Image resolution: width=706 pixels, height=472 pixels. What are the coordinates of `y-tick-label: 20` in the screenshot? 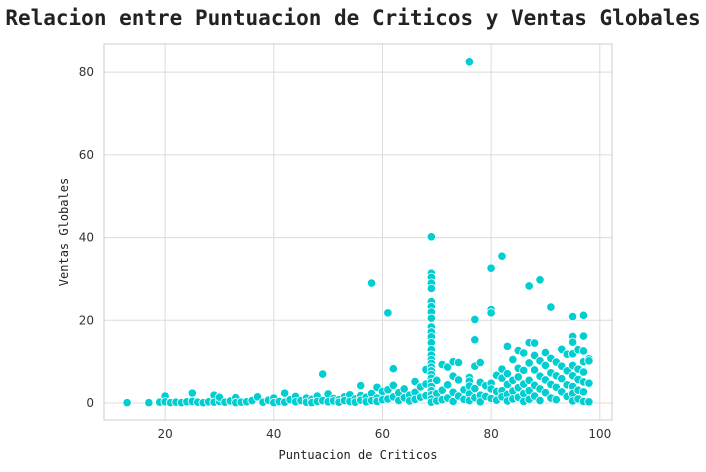 It's located at (86, 320).